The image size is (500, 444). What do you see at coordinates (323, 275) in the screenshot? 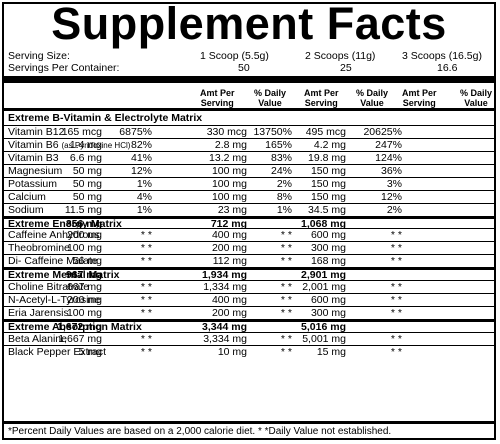
I see `amount-cell-3: 2,901 mg` at bounding box center [323, 275].